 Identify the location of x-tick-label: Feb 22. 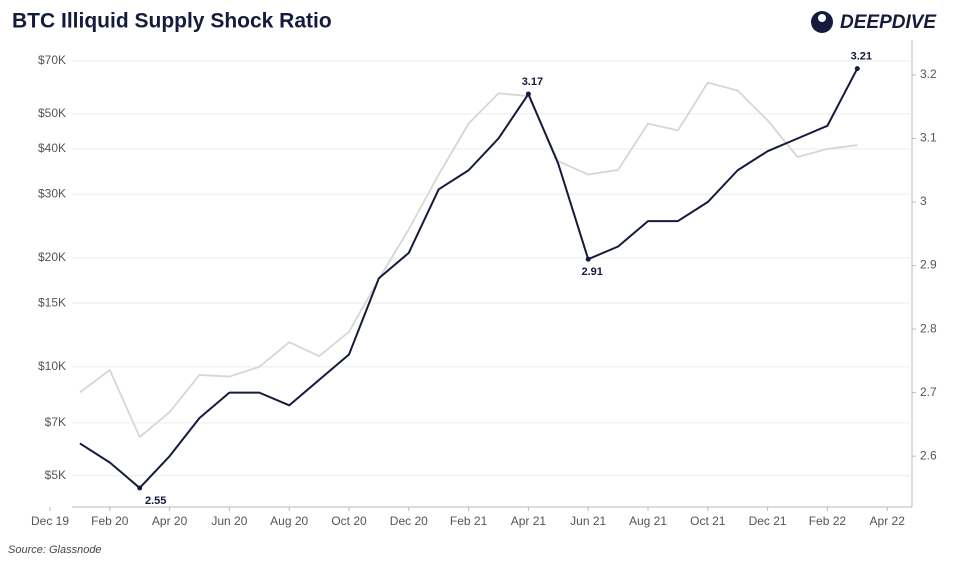
(828, 521).